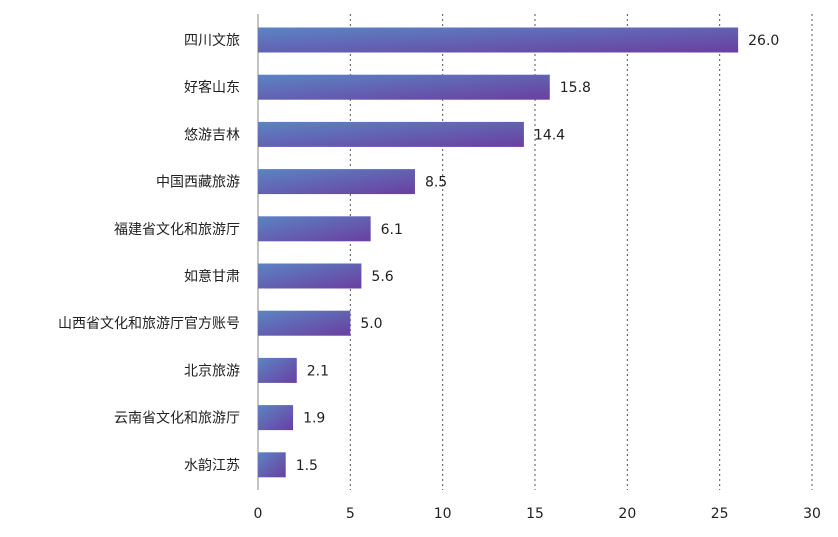  What do you see at coordinates (549, 135) in the screenshot?
I see `value-label: 14.4` at bounding box center [549, 135].